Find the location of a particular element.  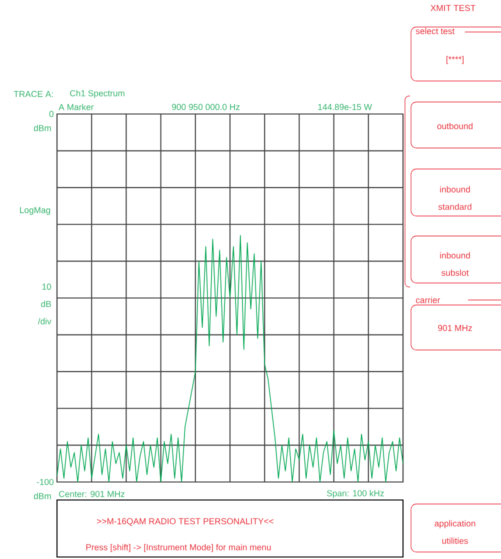

text: TRACE A: is located at coordinates (33, 94).